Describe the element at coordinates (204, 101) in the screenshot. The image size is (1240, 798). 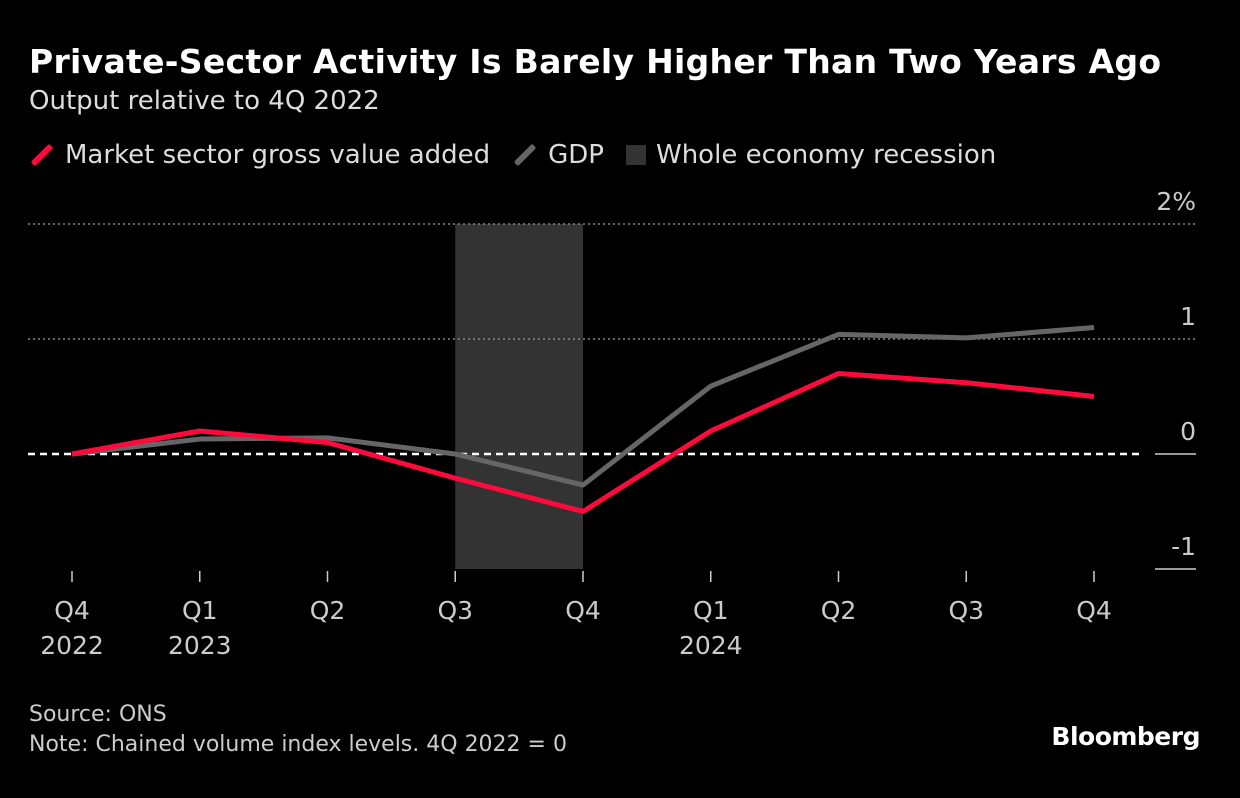
I see `chart-subtitle: Output relative to 4Q 2022` at that location.